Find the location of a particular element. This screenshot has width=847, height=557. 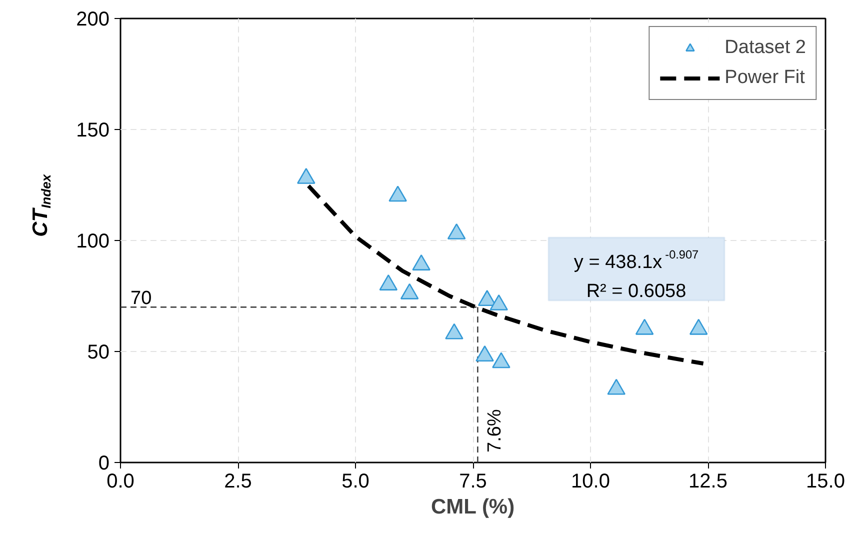

x-tick-label: 7.5 is located at coordinates (473, 481).